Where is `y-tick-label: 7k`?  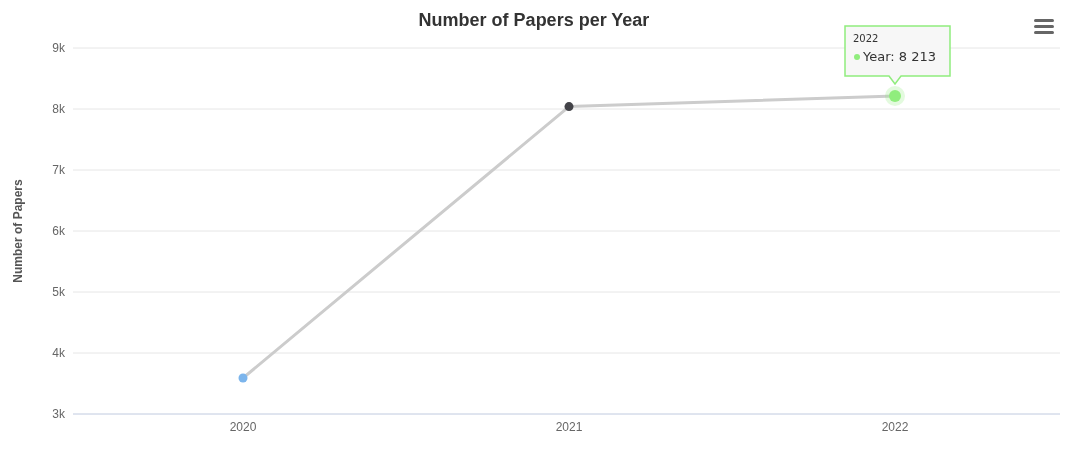
y-tick-label: 7k is located at coordinates (59, 170).